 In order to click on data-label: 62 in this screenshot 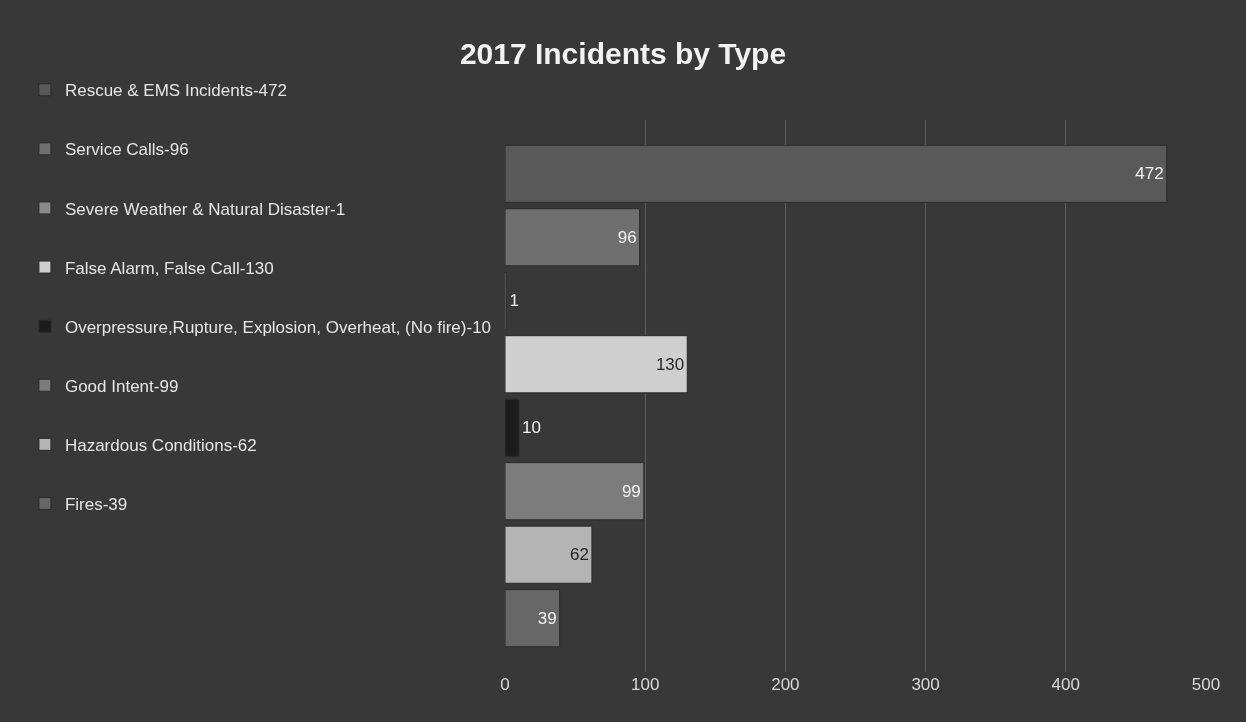, I will do `click(579, 555)`.